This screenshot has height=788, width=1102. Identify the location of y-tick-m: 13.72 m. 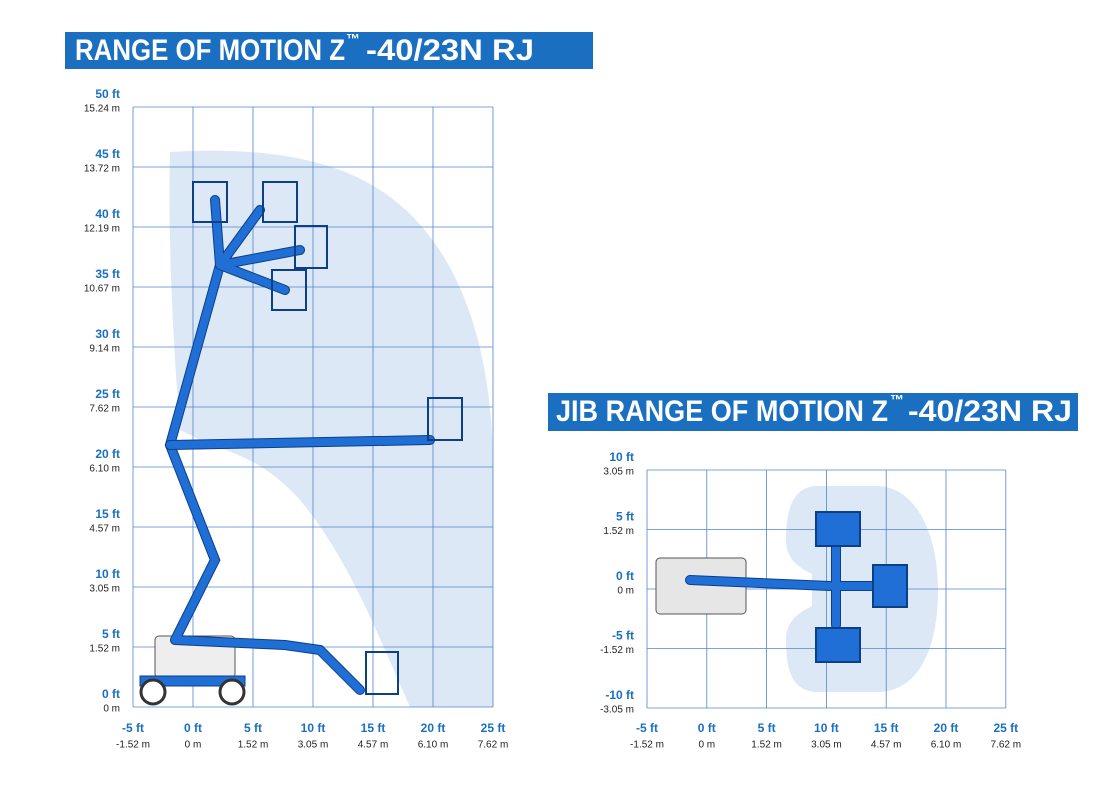
(102, 169).